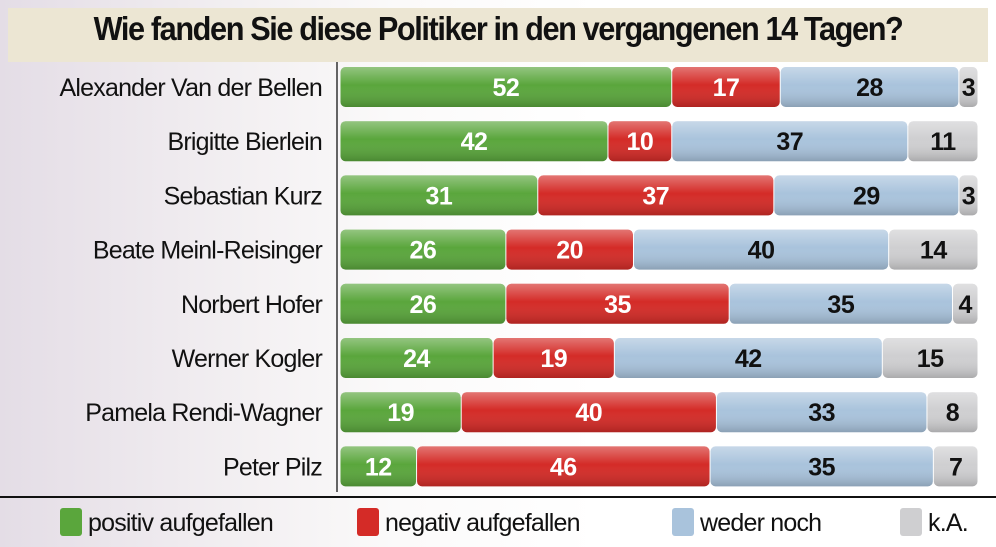 Image resolution: width=996 pixels, height=547 pixels. I want to click on data-label: 15, so click(930, 359).